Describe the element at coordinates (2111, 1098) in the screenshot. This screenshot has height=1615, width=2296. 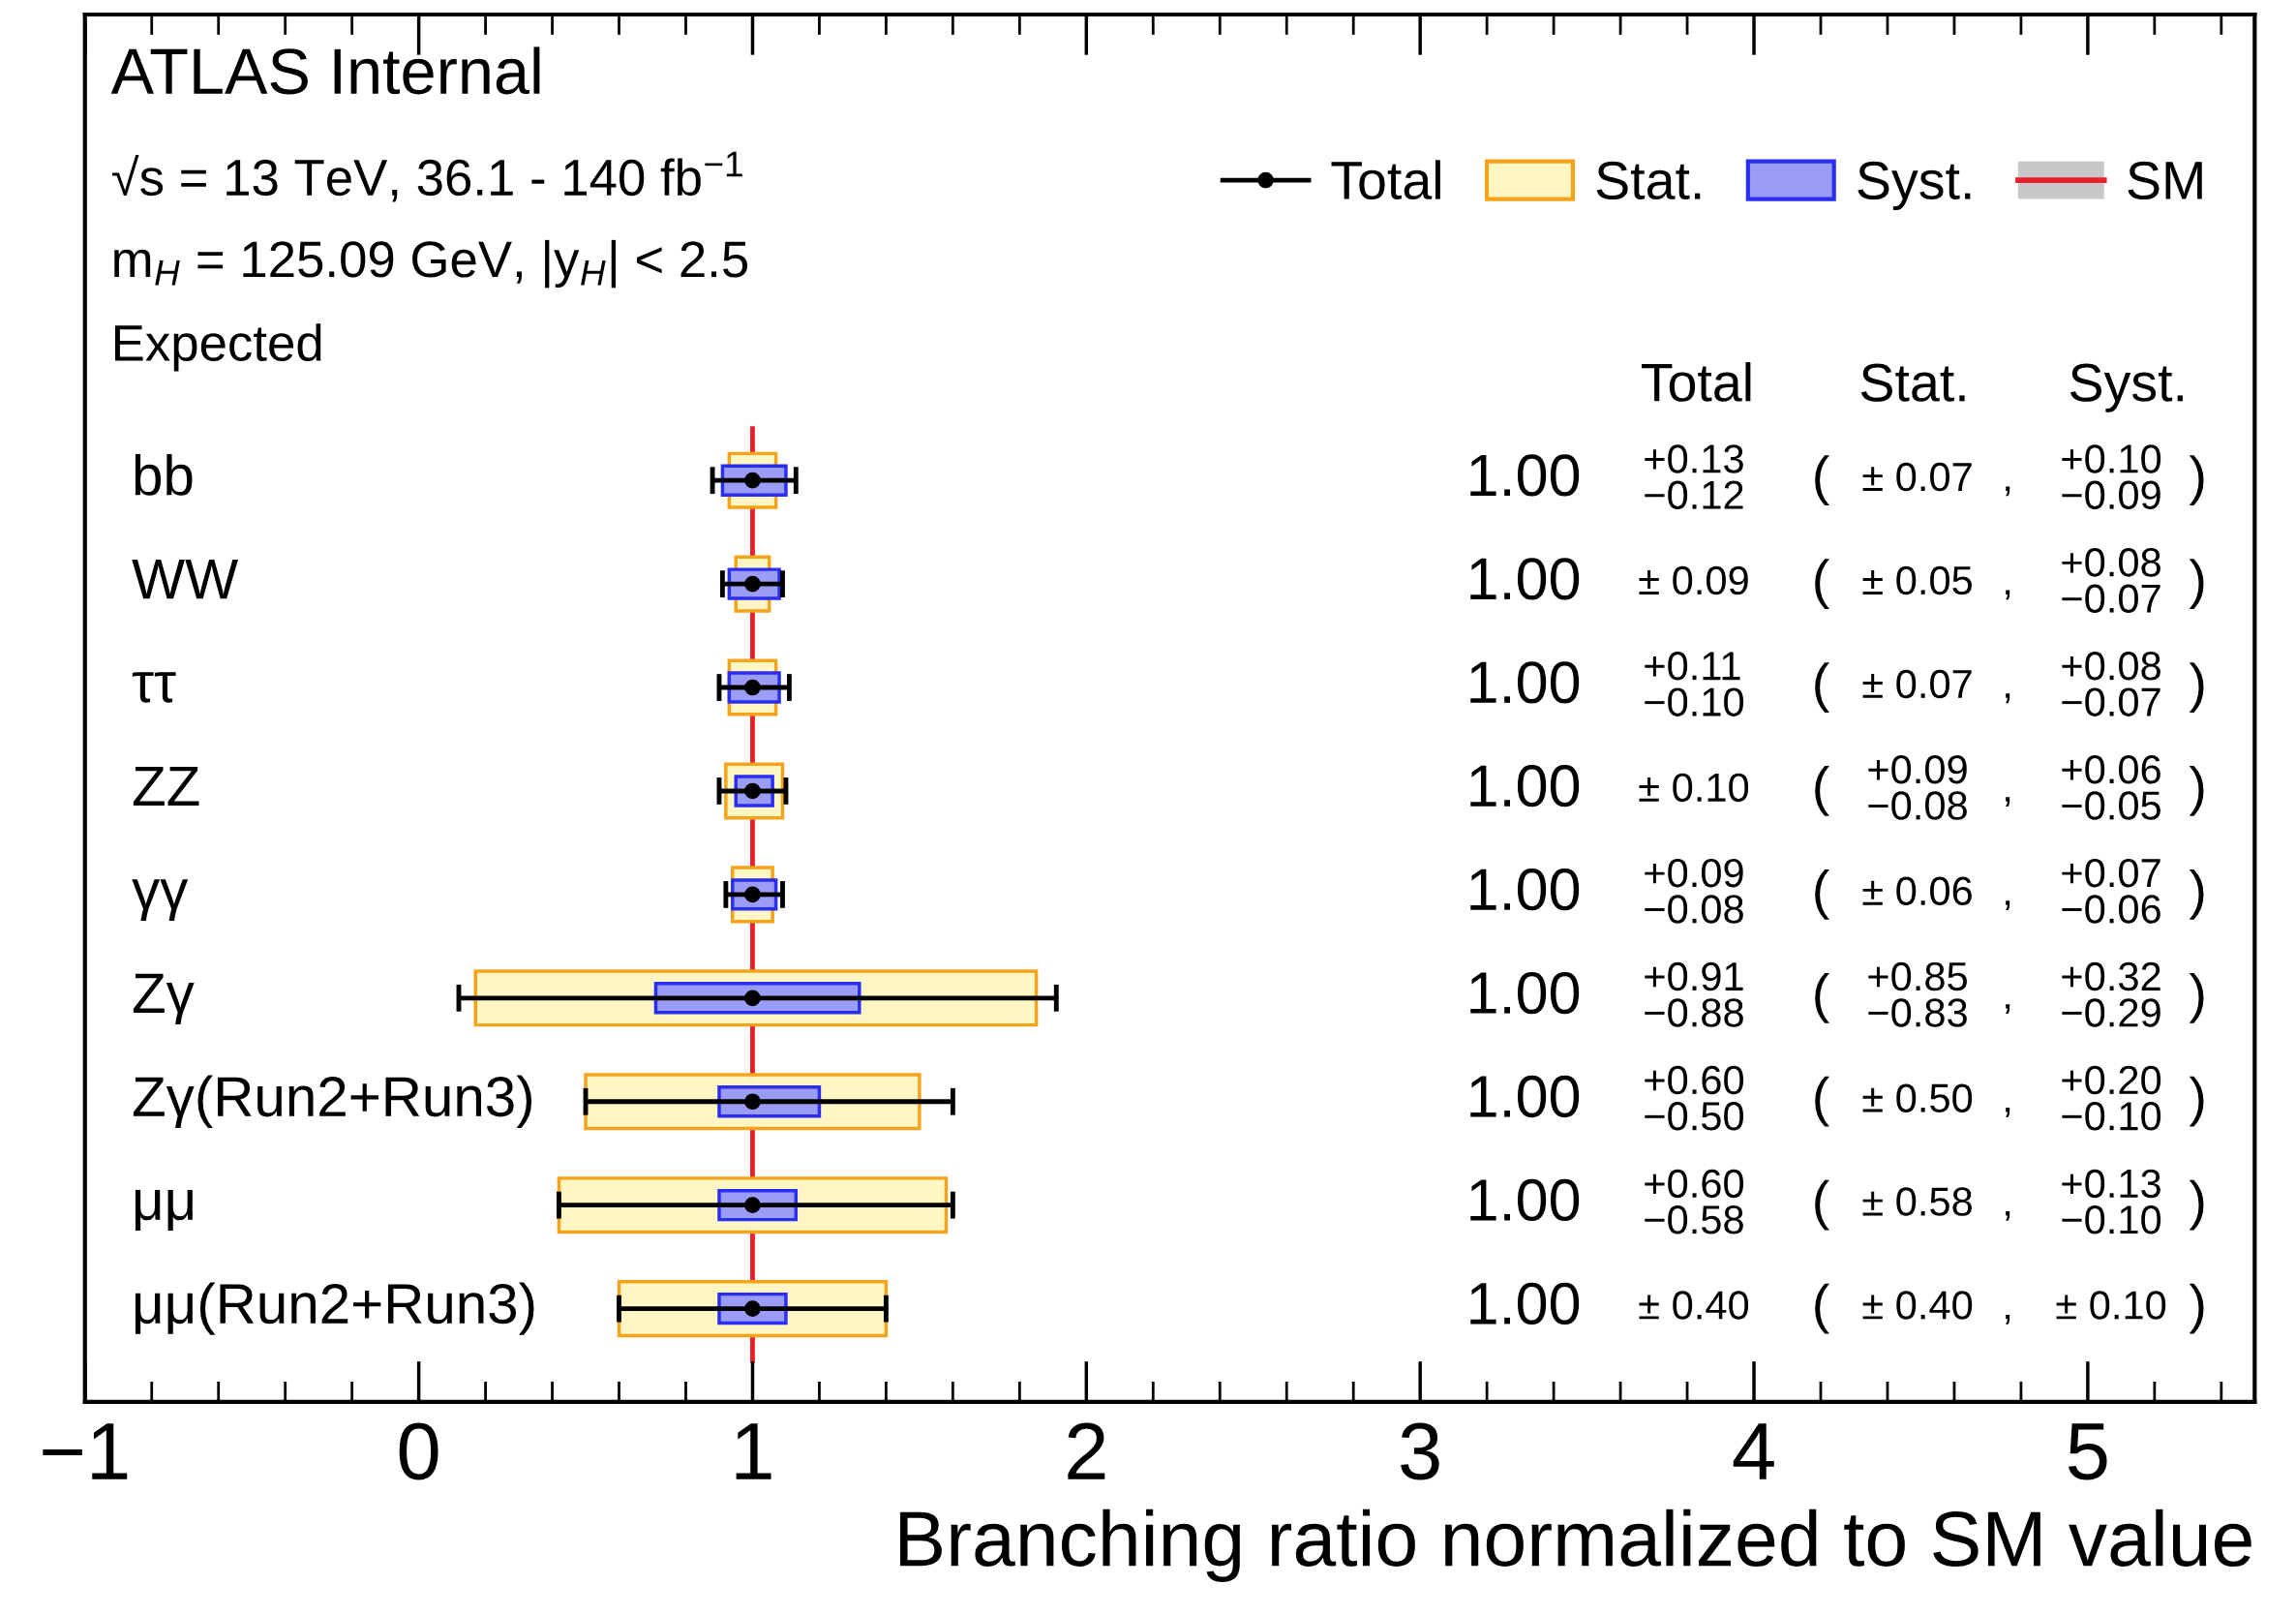
I see `annotation: +0.20 −0.10` at that location.